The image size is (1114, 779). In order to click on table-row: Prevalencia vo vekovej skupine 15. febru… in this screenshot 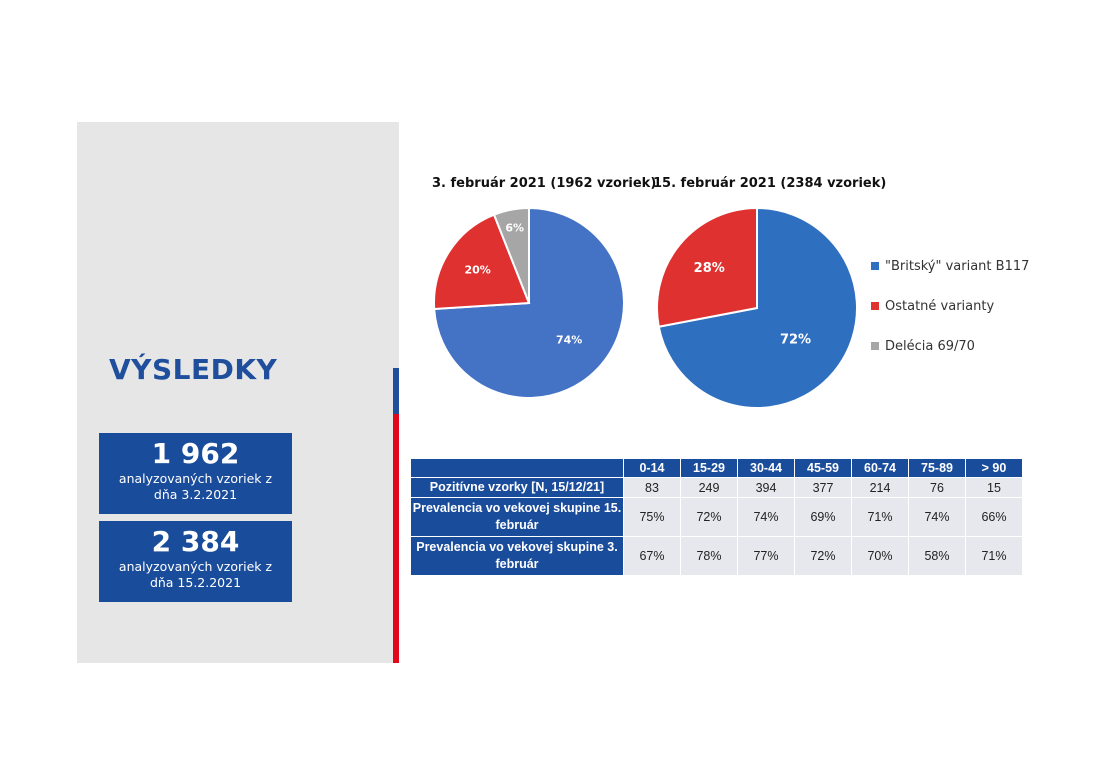, I will do `click(716, 517)`.